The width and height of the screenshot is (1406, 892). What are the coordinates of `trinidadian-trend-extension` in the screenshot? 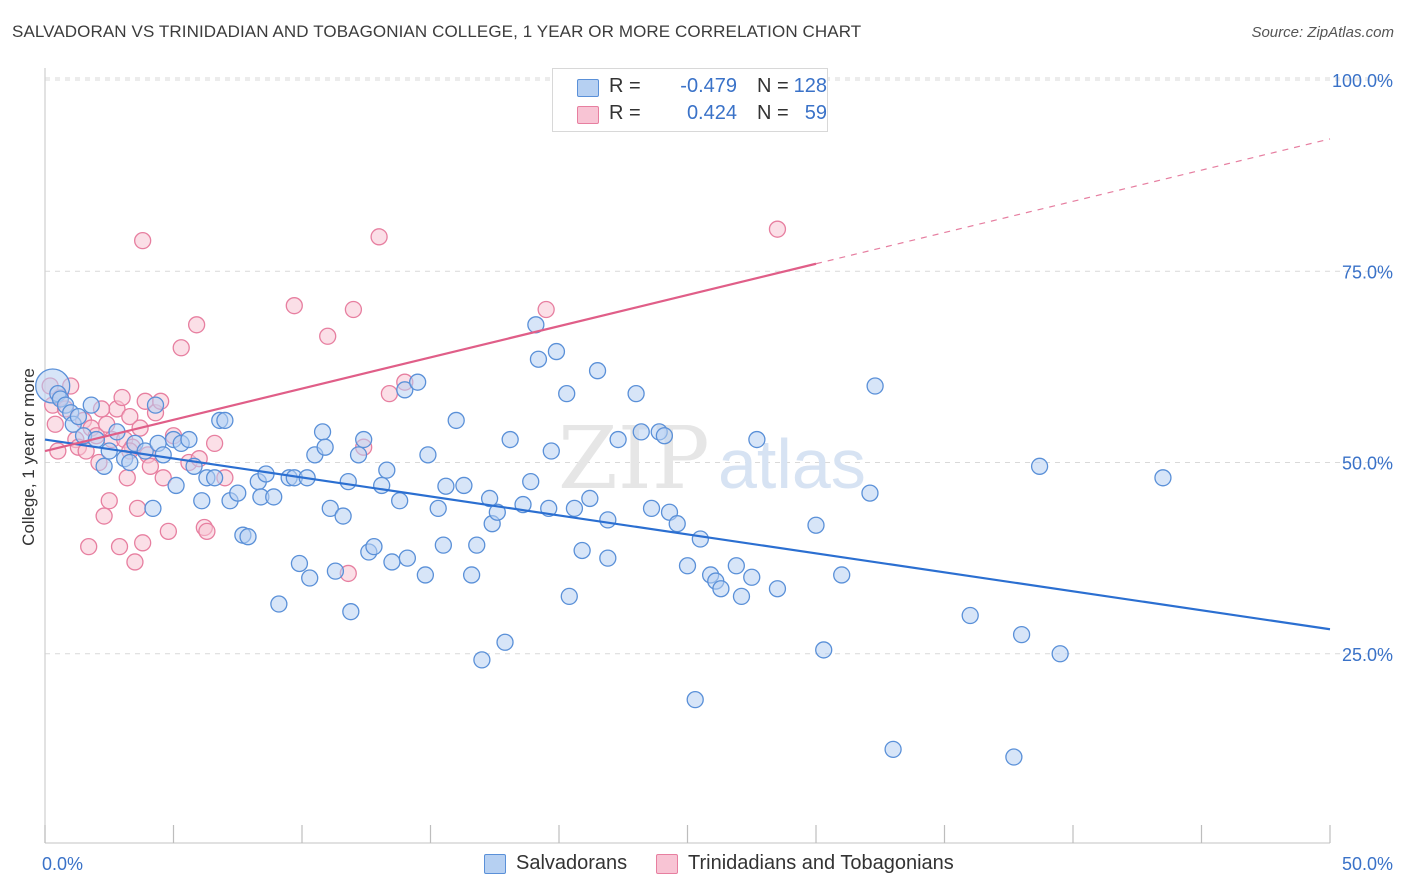 It's located at (1073, 201).